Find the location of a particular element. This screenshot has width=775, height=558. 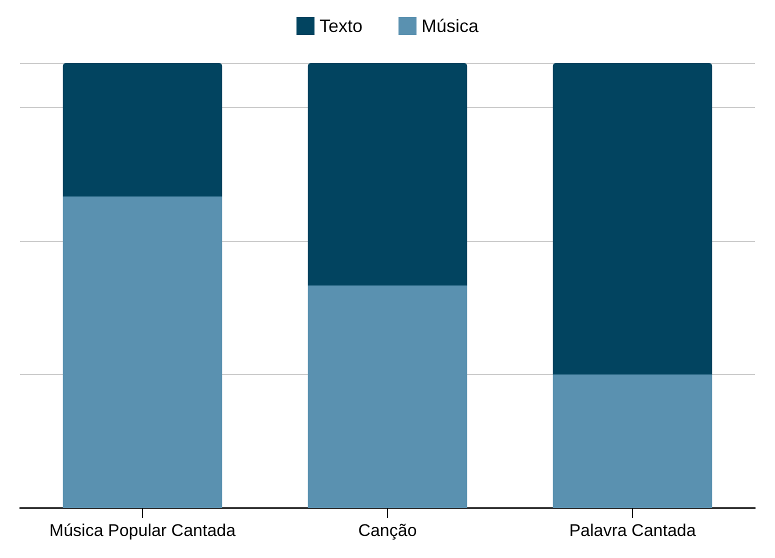

legend-label: Música is located at coordinates (451, 26).